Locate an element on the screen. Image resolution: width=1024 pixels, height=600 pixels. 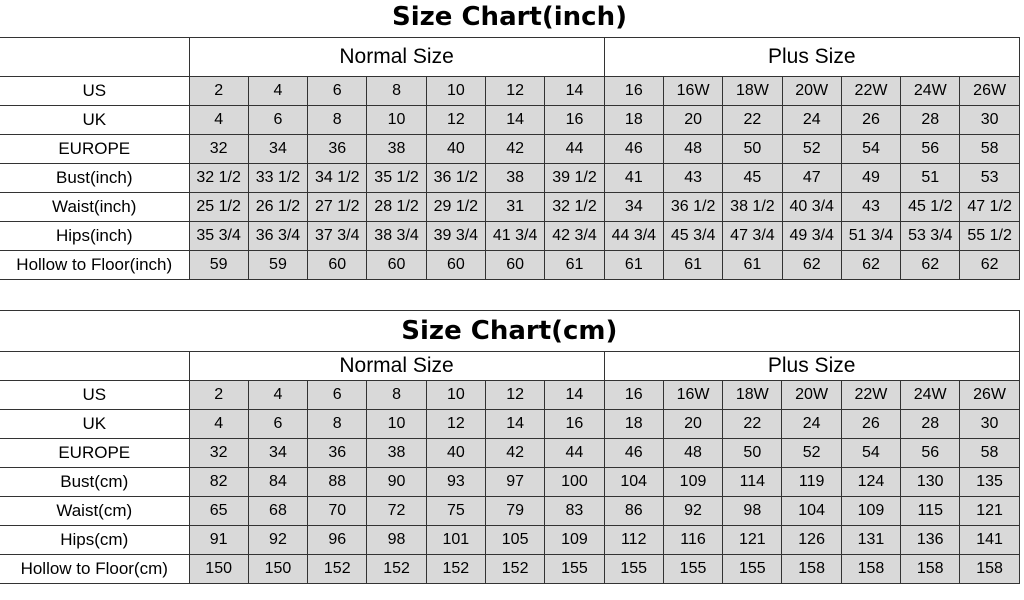
table-cell: 39 3/4 is located at coordinates (455, 236).